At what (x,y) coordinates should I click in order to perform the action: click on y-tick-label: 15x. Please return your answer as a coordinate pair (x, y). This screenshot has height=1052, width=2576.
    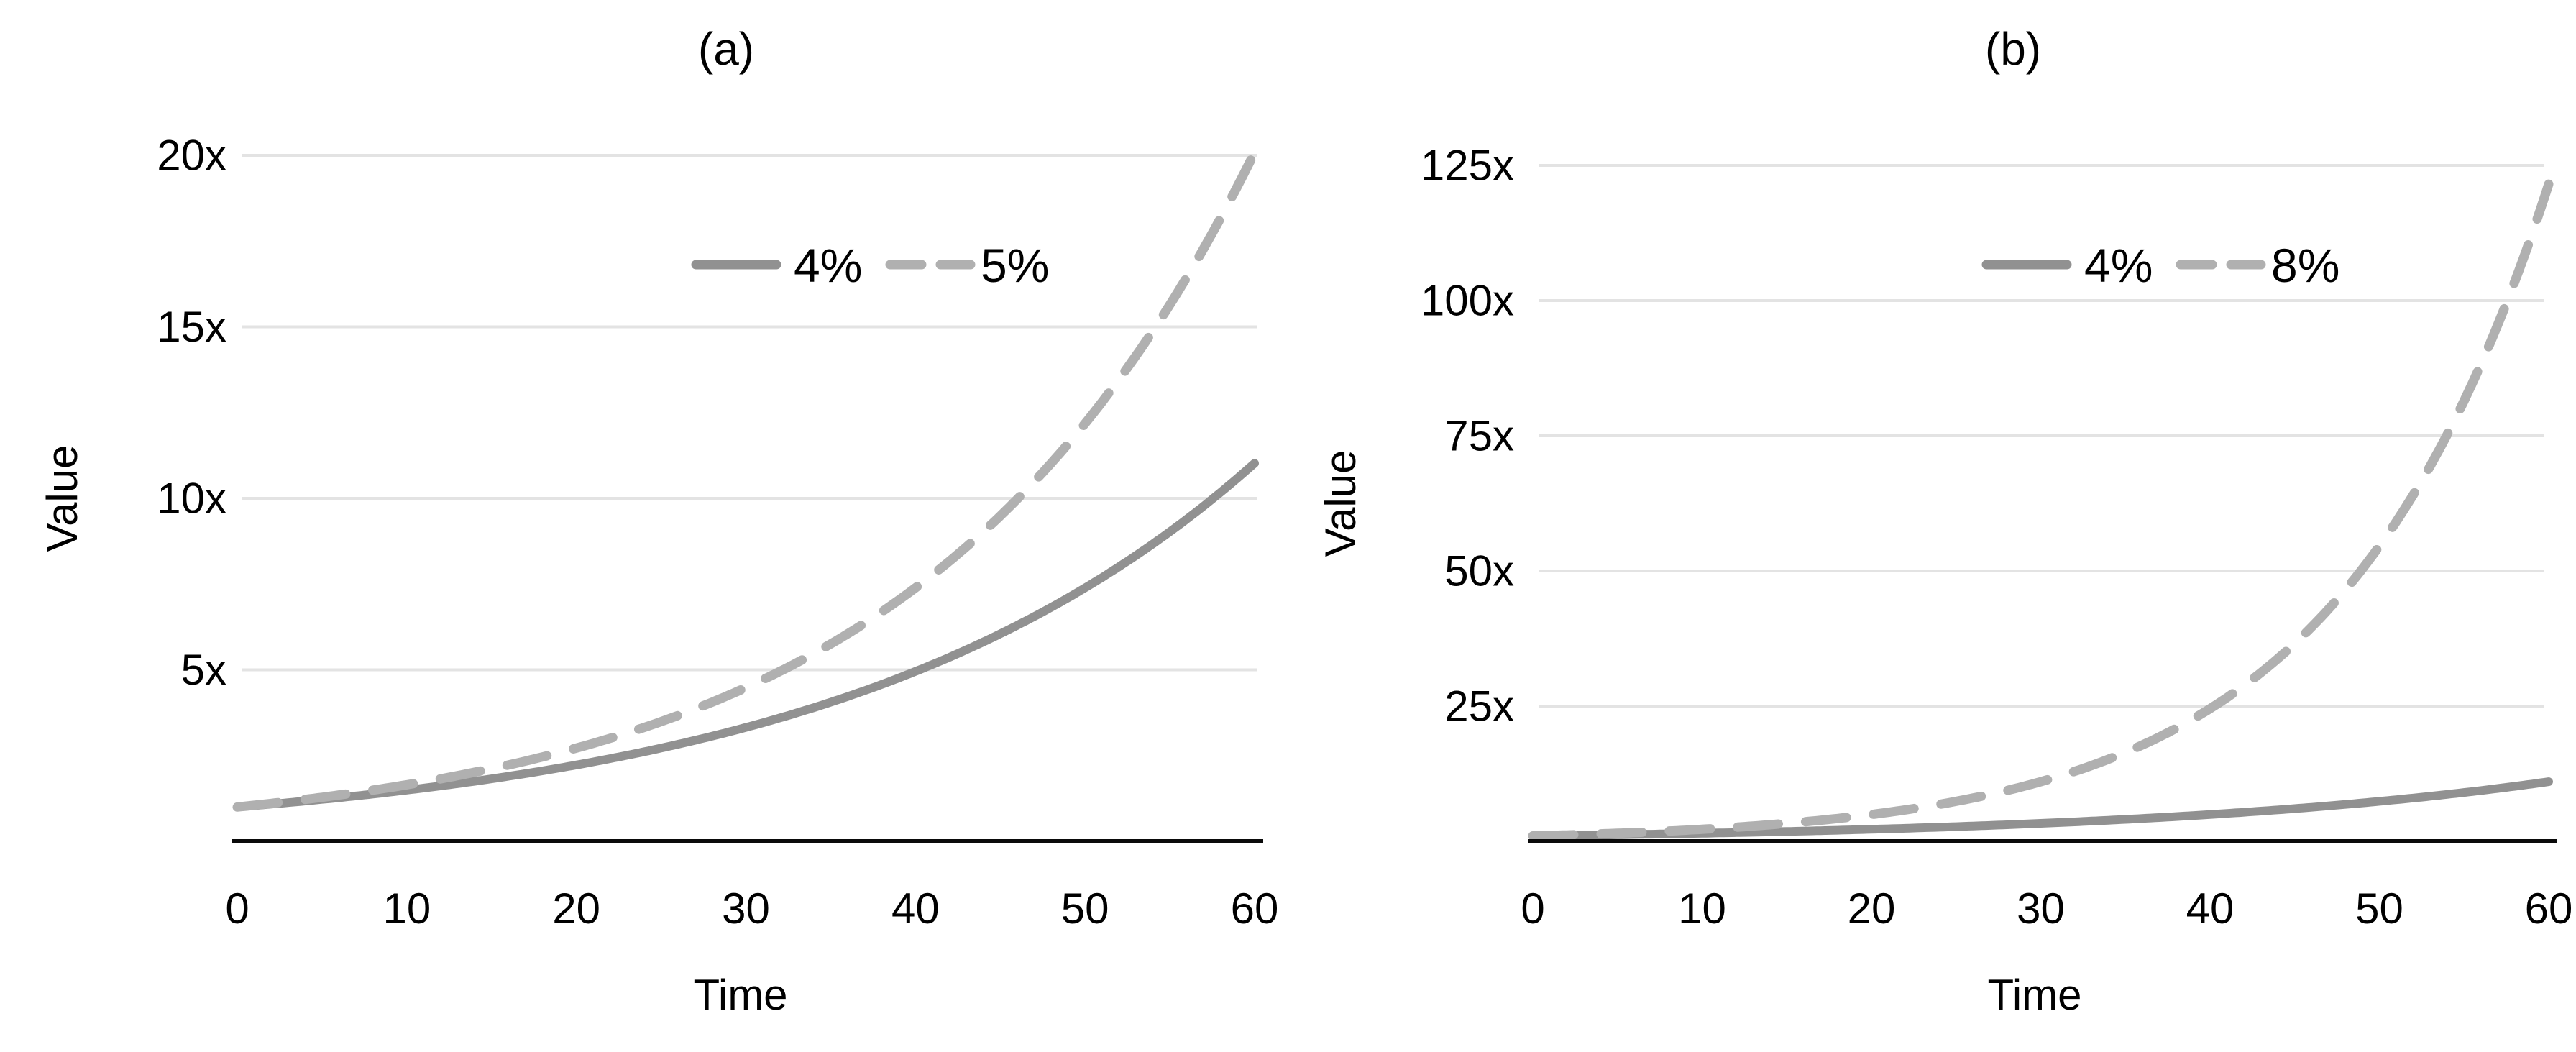
    Looking at the image, I should click on (191, 327).